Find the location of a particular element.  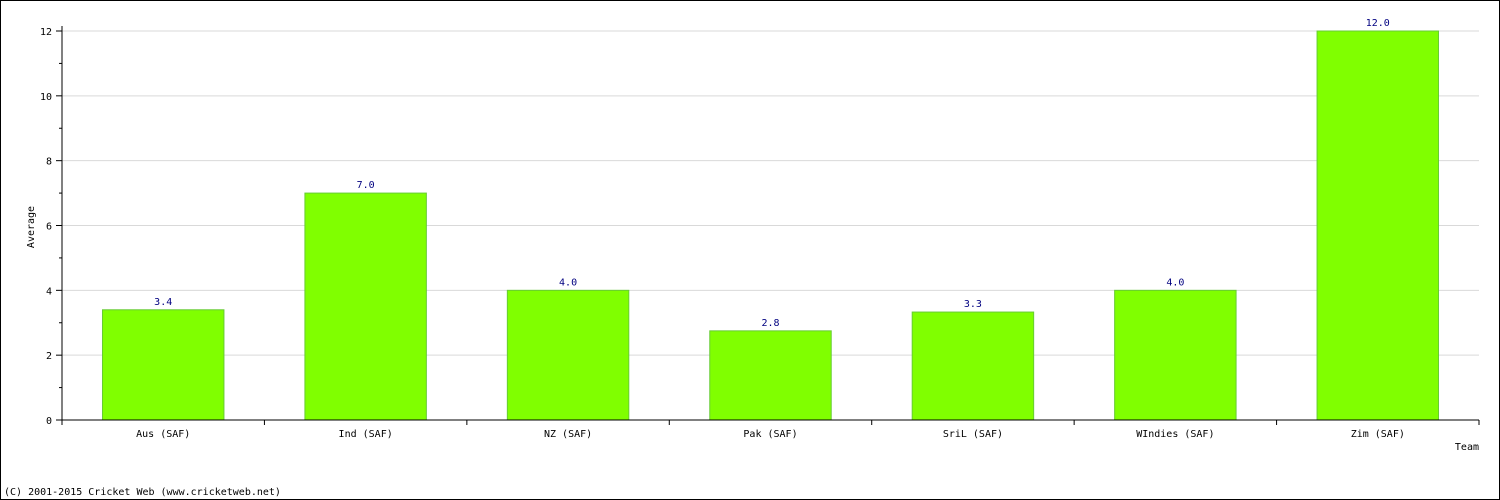

bar-value-label: 3.4 is located at coordinates (163, 302).